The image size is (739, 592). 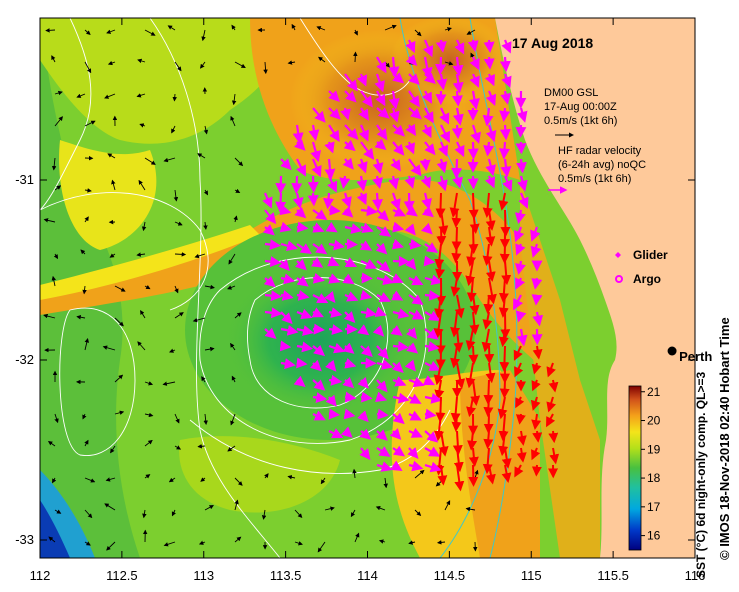 What do you see at coordinates (695, 575) in the screenshot?
I see `x-tick-label: 116` at bounding box center [695, 575].